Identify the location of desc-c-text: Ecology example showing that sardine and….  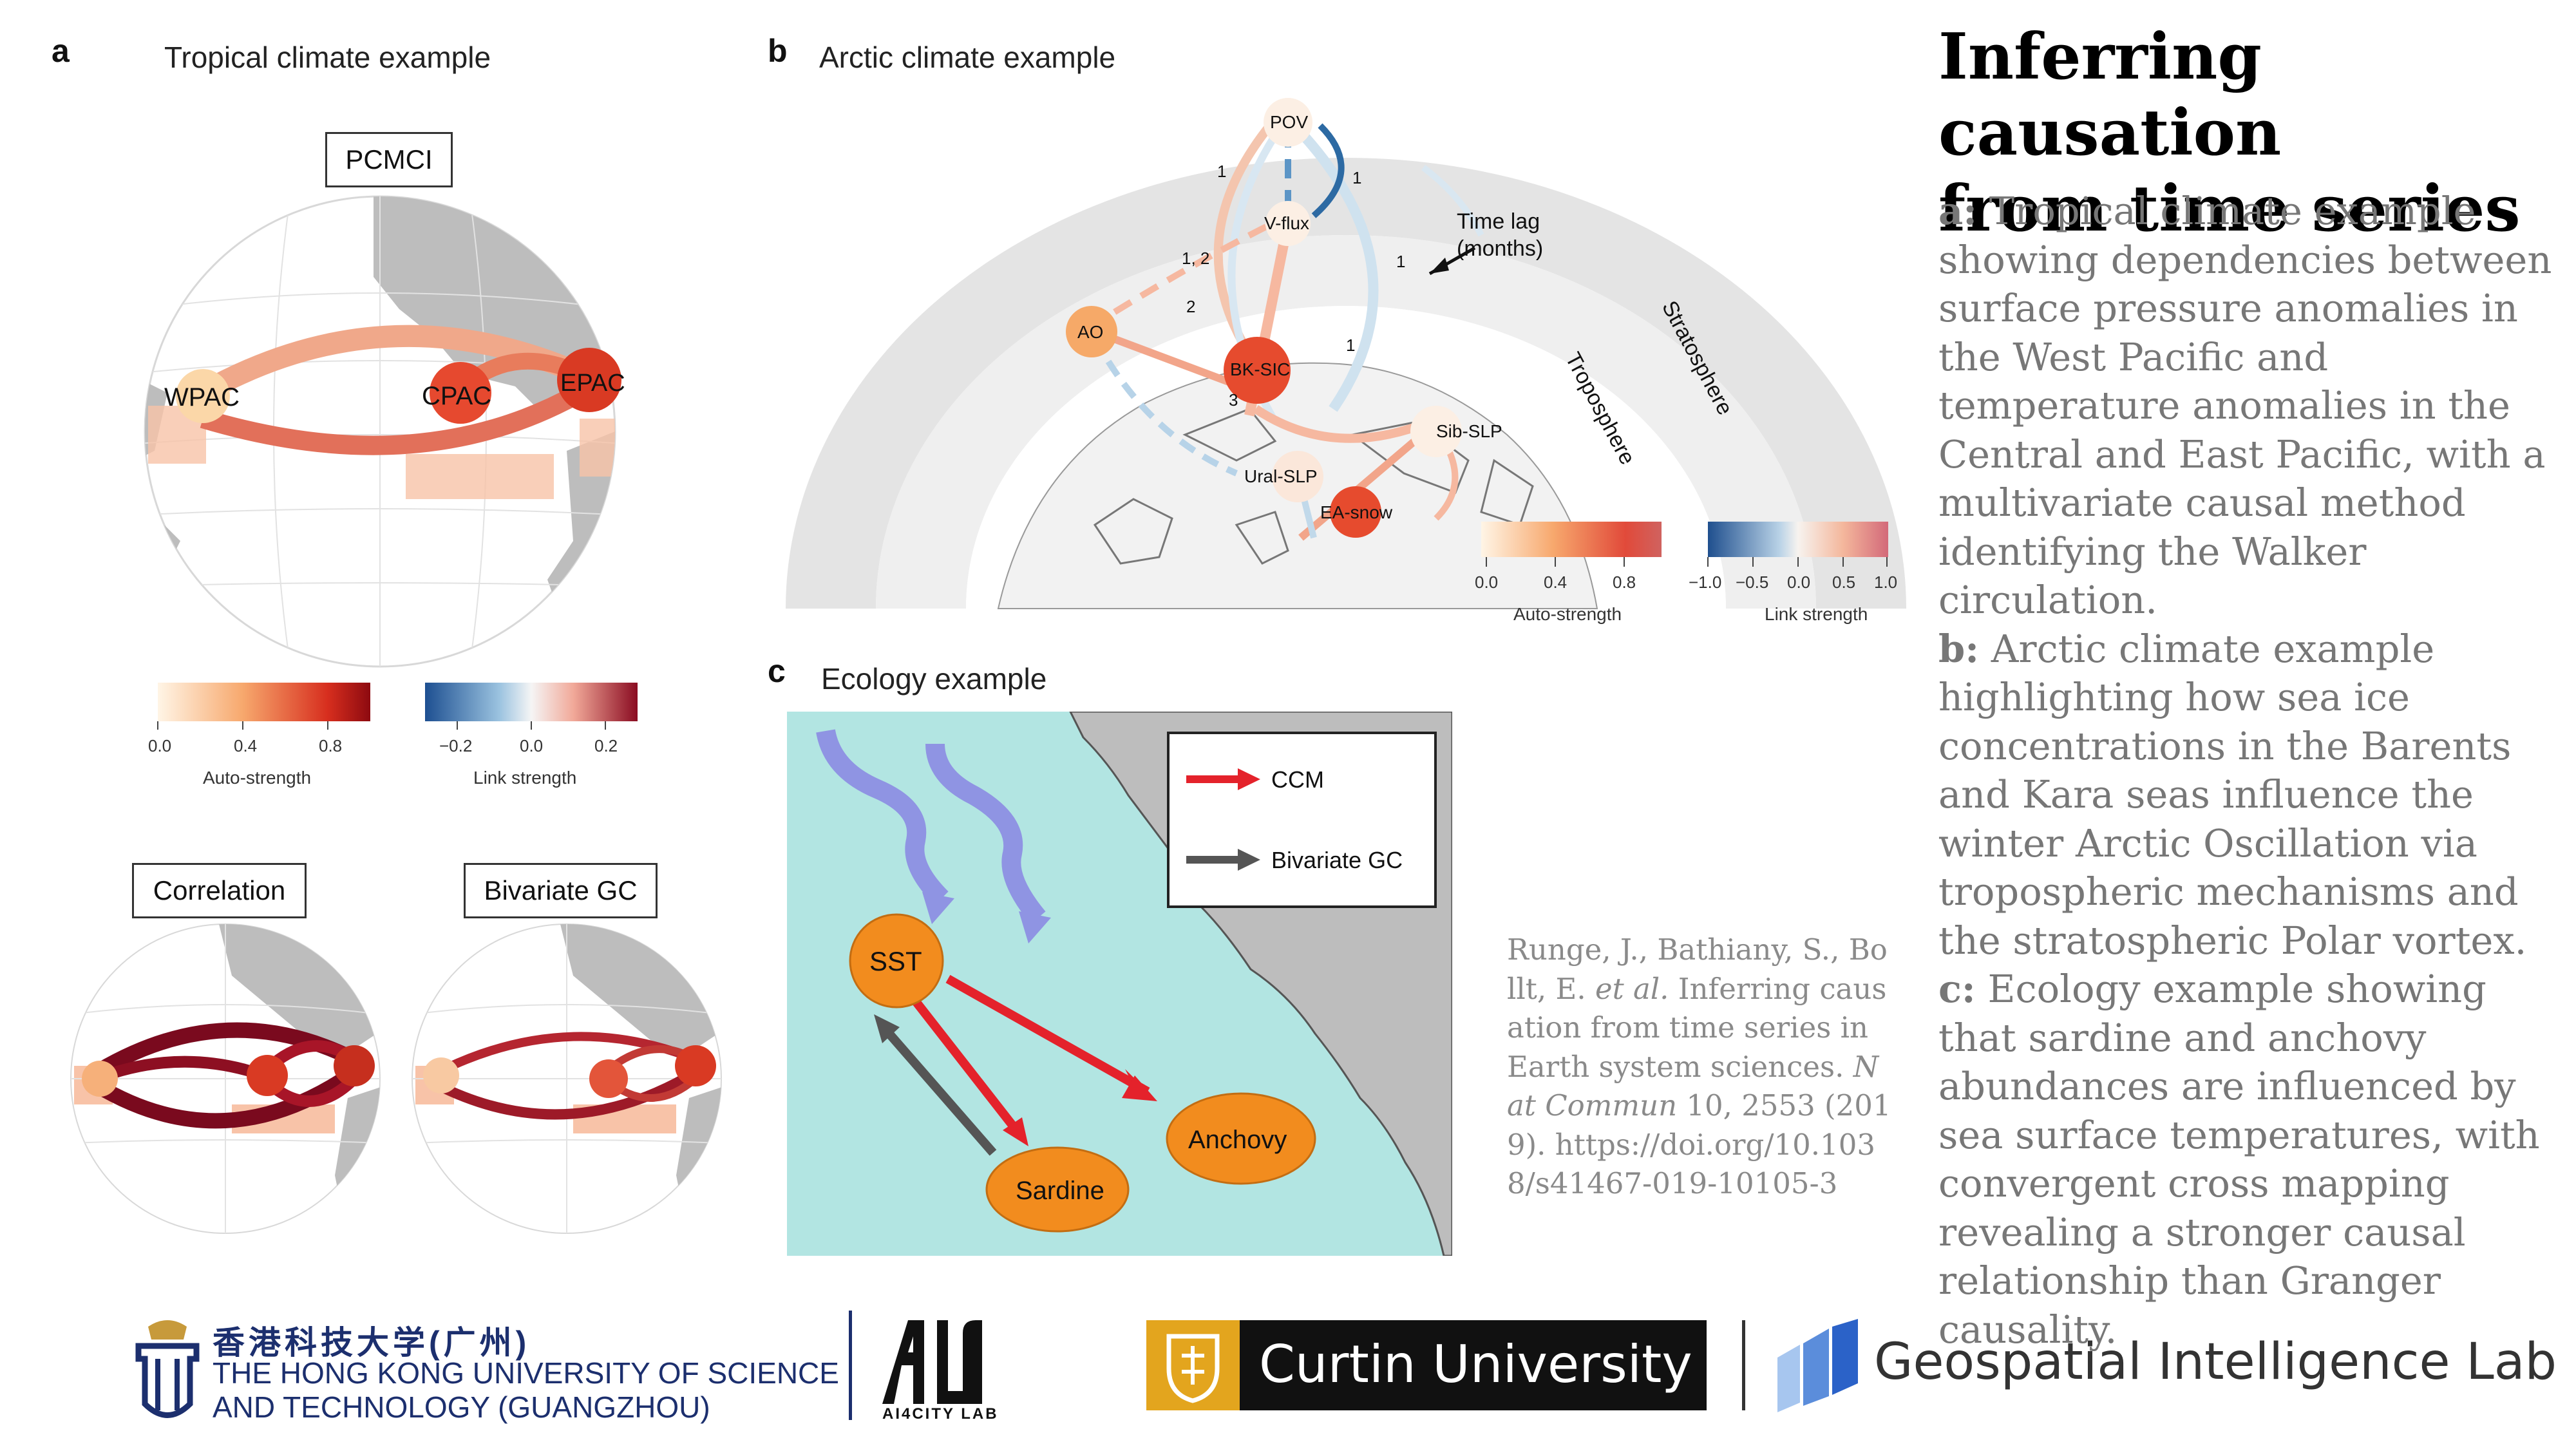
(2239, 1159).